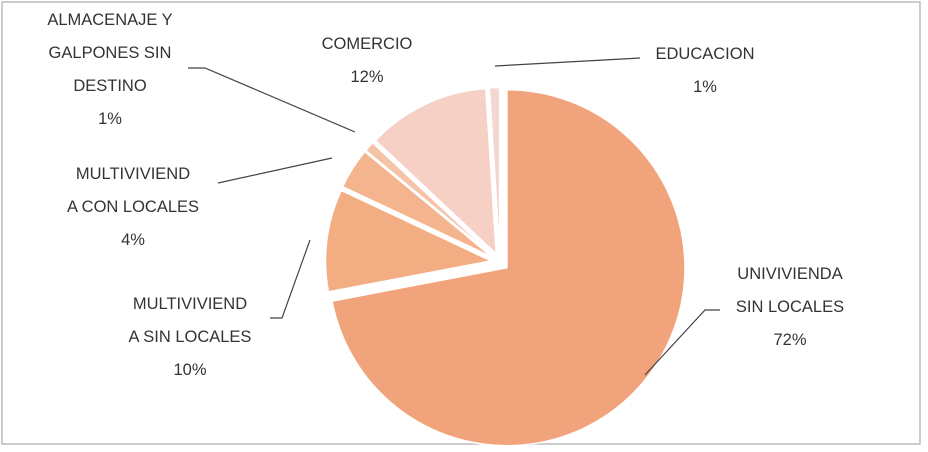 This screenshot has width=928, height=452. What do you see at coordinates (133, 240) in the screenshot?
I see `percent-label: 4%` at bounding box center [133, 240].